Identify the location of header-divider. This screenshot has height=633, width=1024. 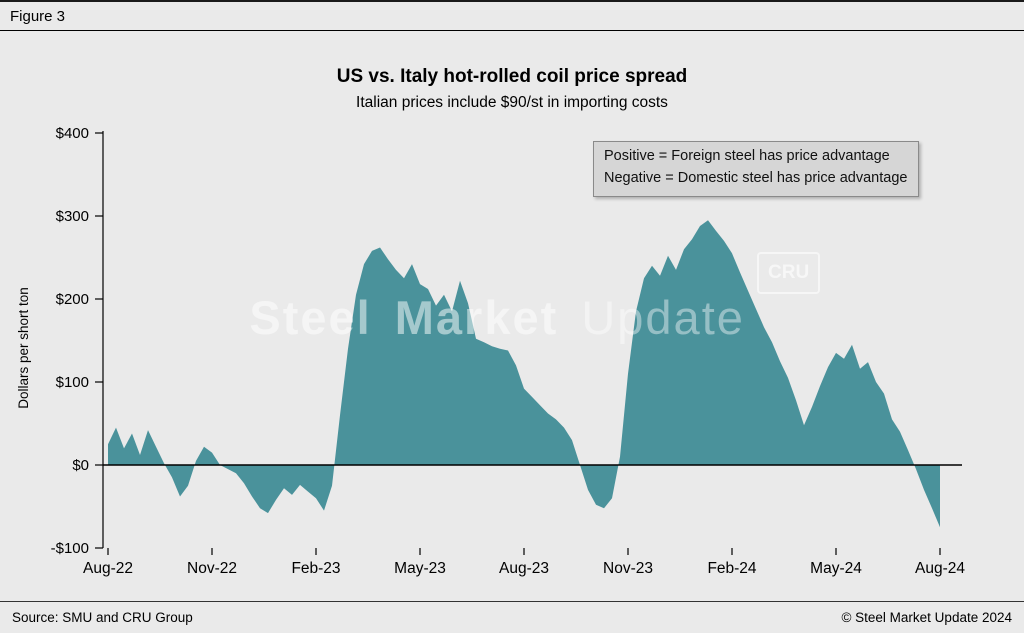
(512, 30).